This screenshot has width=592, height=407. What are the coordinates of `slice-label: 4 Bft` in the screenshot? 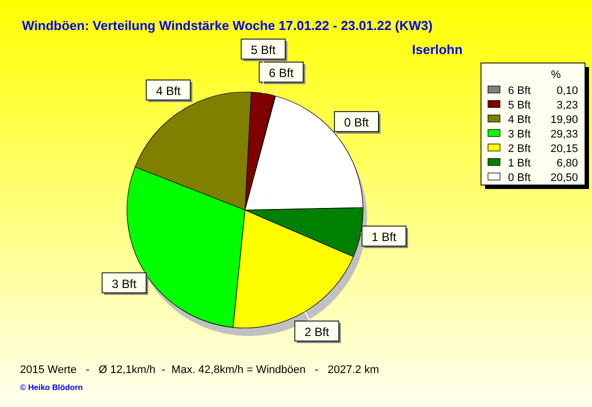 It's located at (169, 91).